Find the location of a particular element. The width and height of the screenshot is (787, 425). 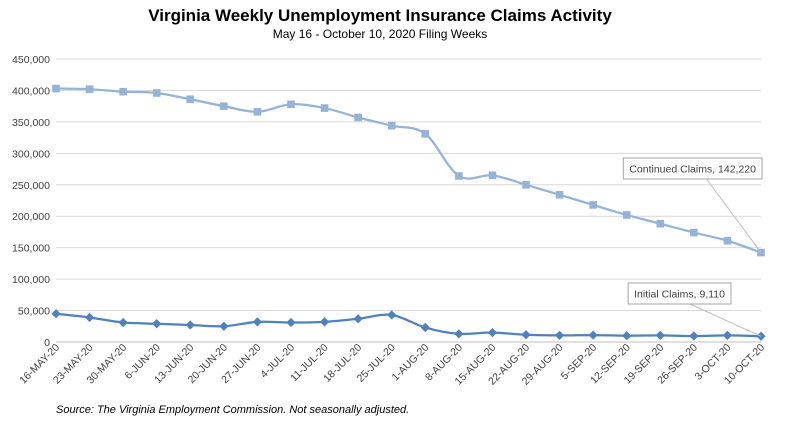

continued-claims-callout-box is located at coordinates (692, 168).